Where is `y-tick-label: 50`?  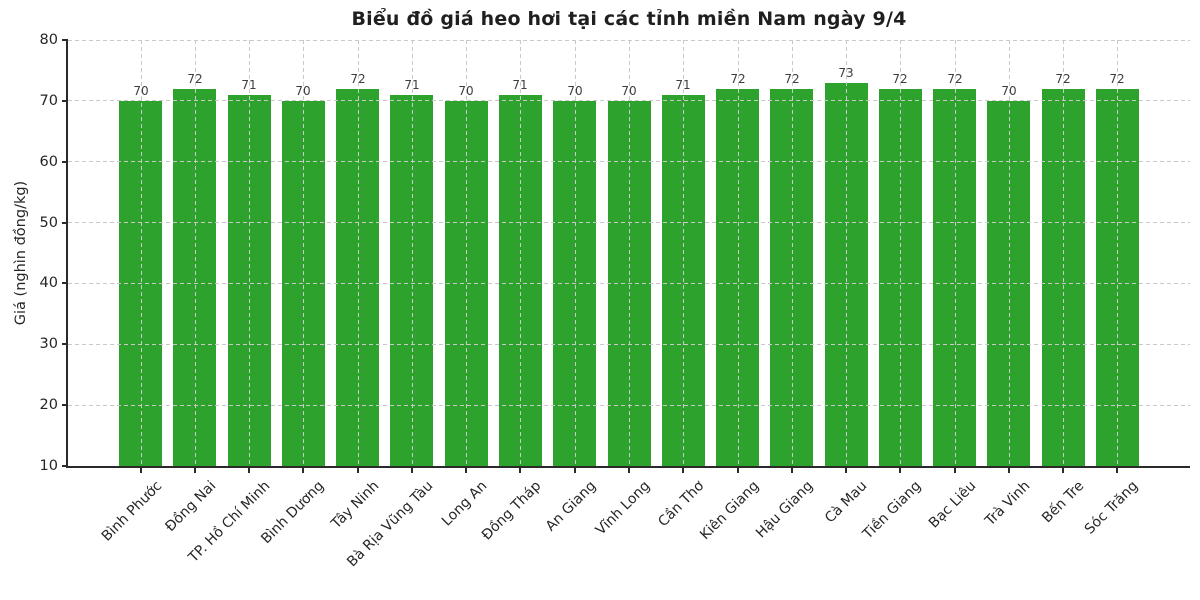
y-tick-label: 50 is located at coordinates (48, 222).